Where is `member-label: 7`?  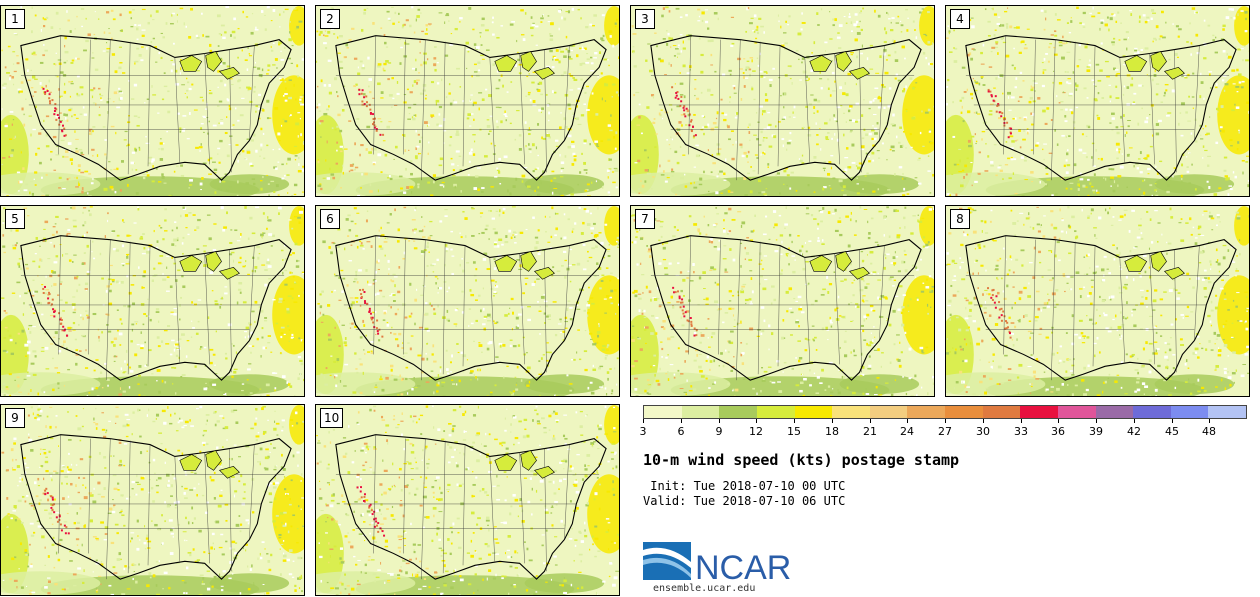 member-label: 7 is located at coordinates (645, 219).